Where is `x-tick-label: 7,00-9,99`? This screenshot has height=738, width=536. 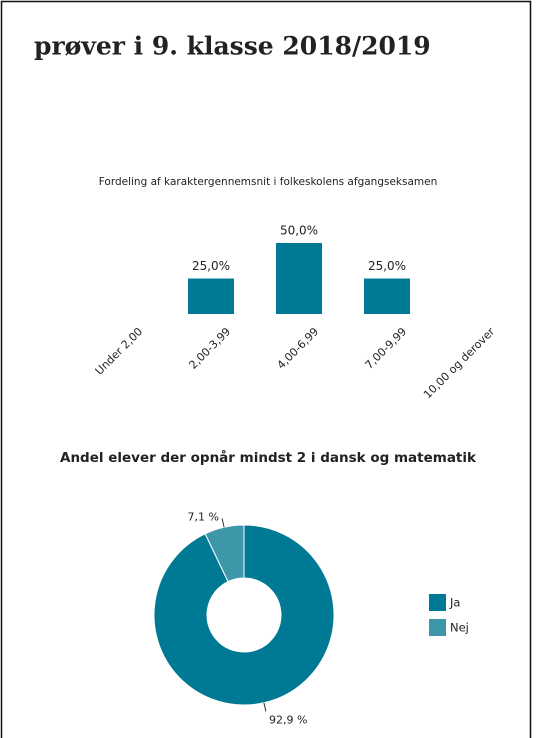
x-tick-label: 7,00-9,99 is located at coordinates (386, 348).